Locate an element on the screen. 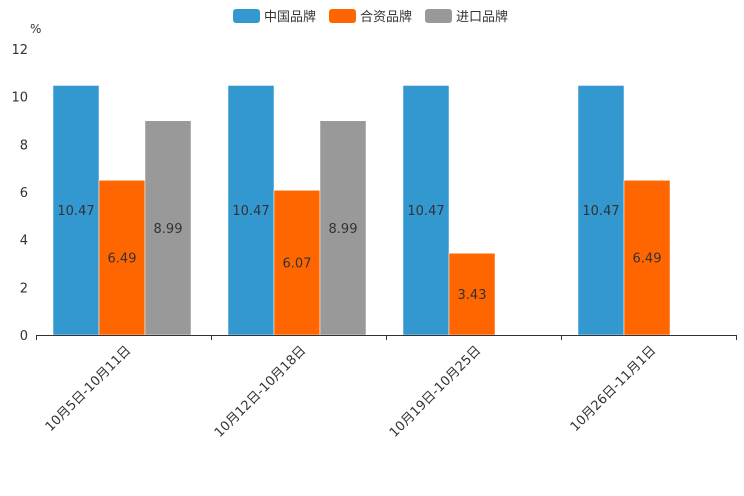 The width and height of the screenshot is (744, 496). y-tick-label: 0 is located at coordinates (24, 336).